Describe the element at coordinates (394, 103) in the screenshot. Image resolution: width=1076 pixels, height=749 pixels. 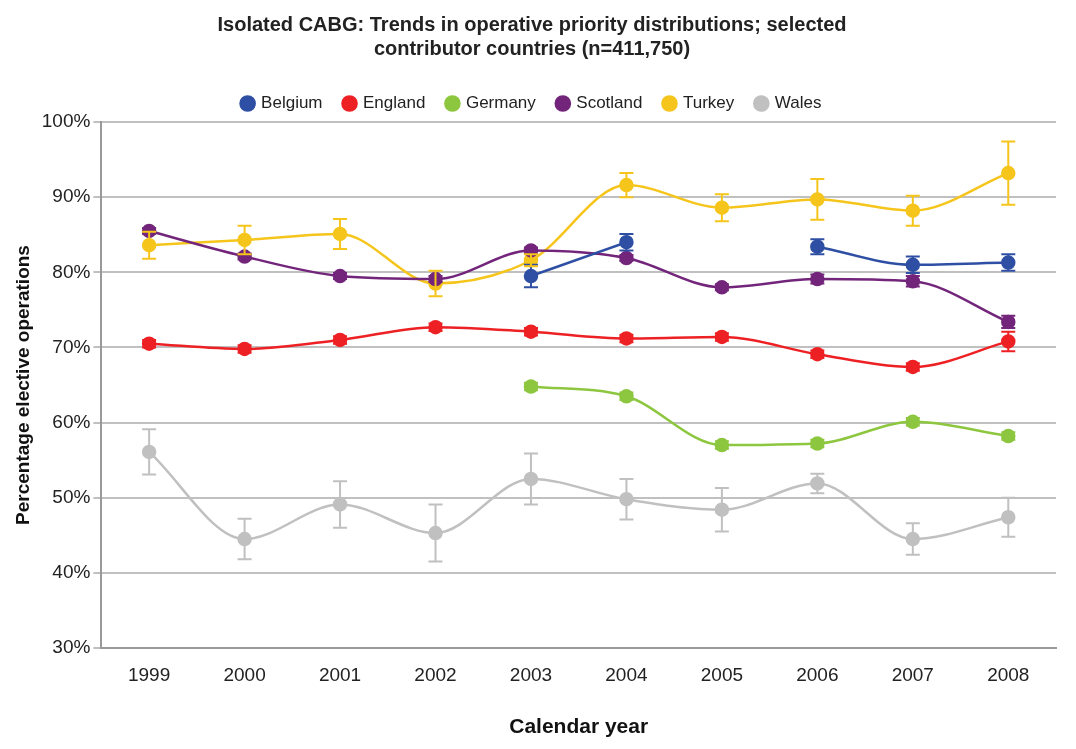
I see `legend-label: England` at that location.